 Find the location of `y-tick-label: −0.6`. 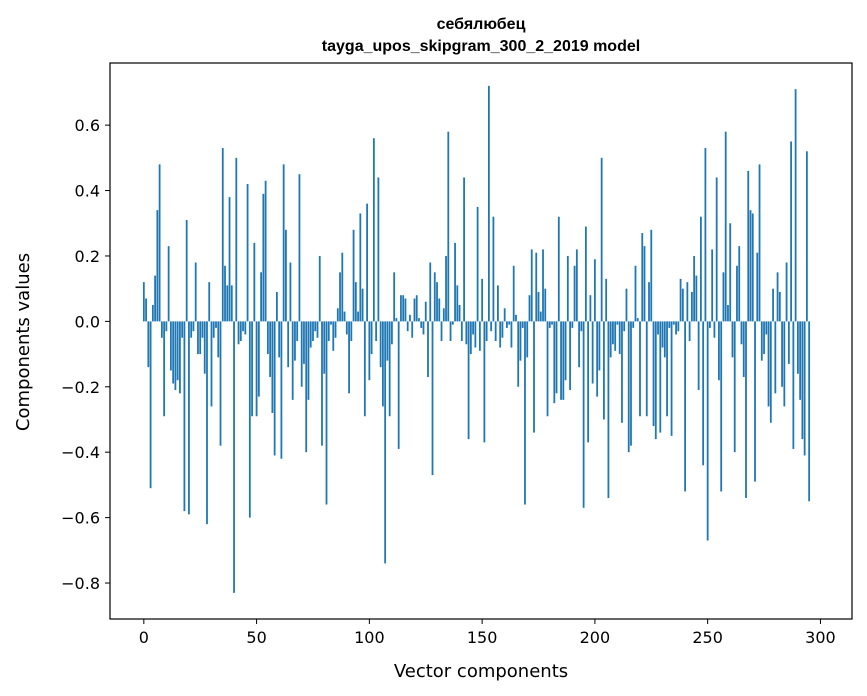

y-tick-label: −0.6 is located at coordinates (80, 518).